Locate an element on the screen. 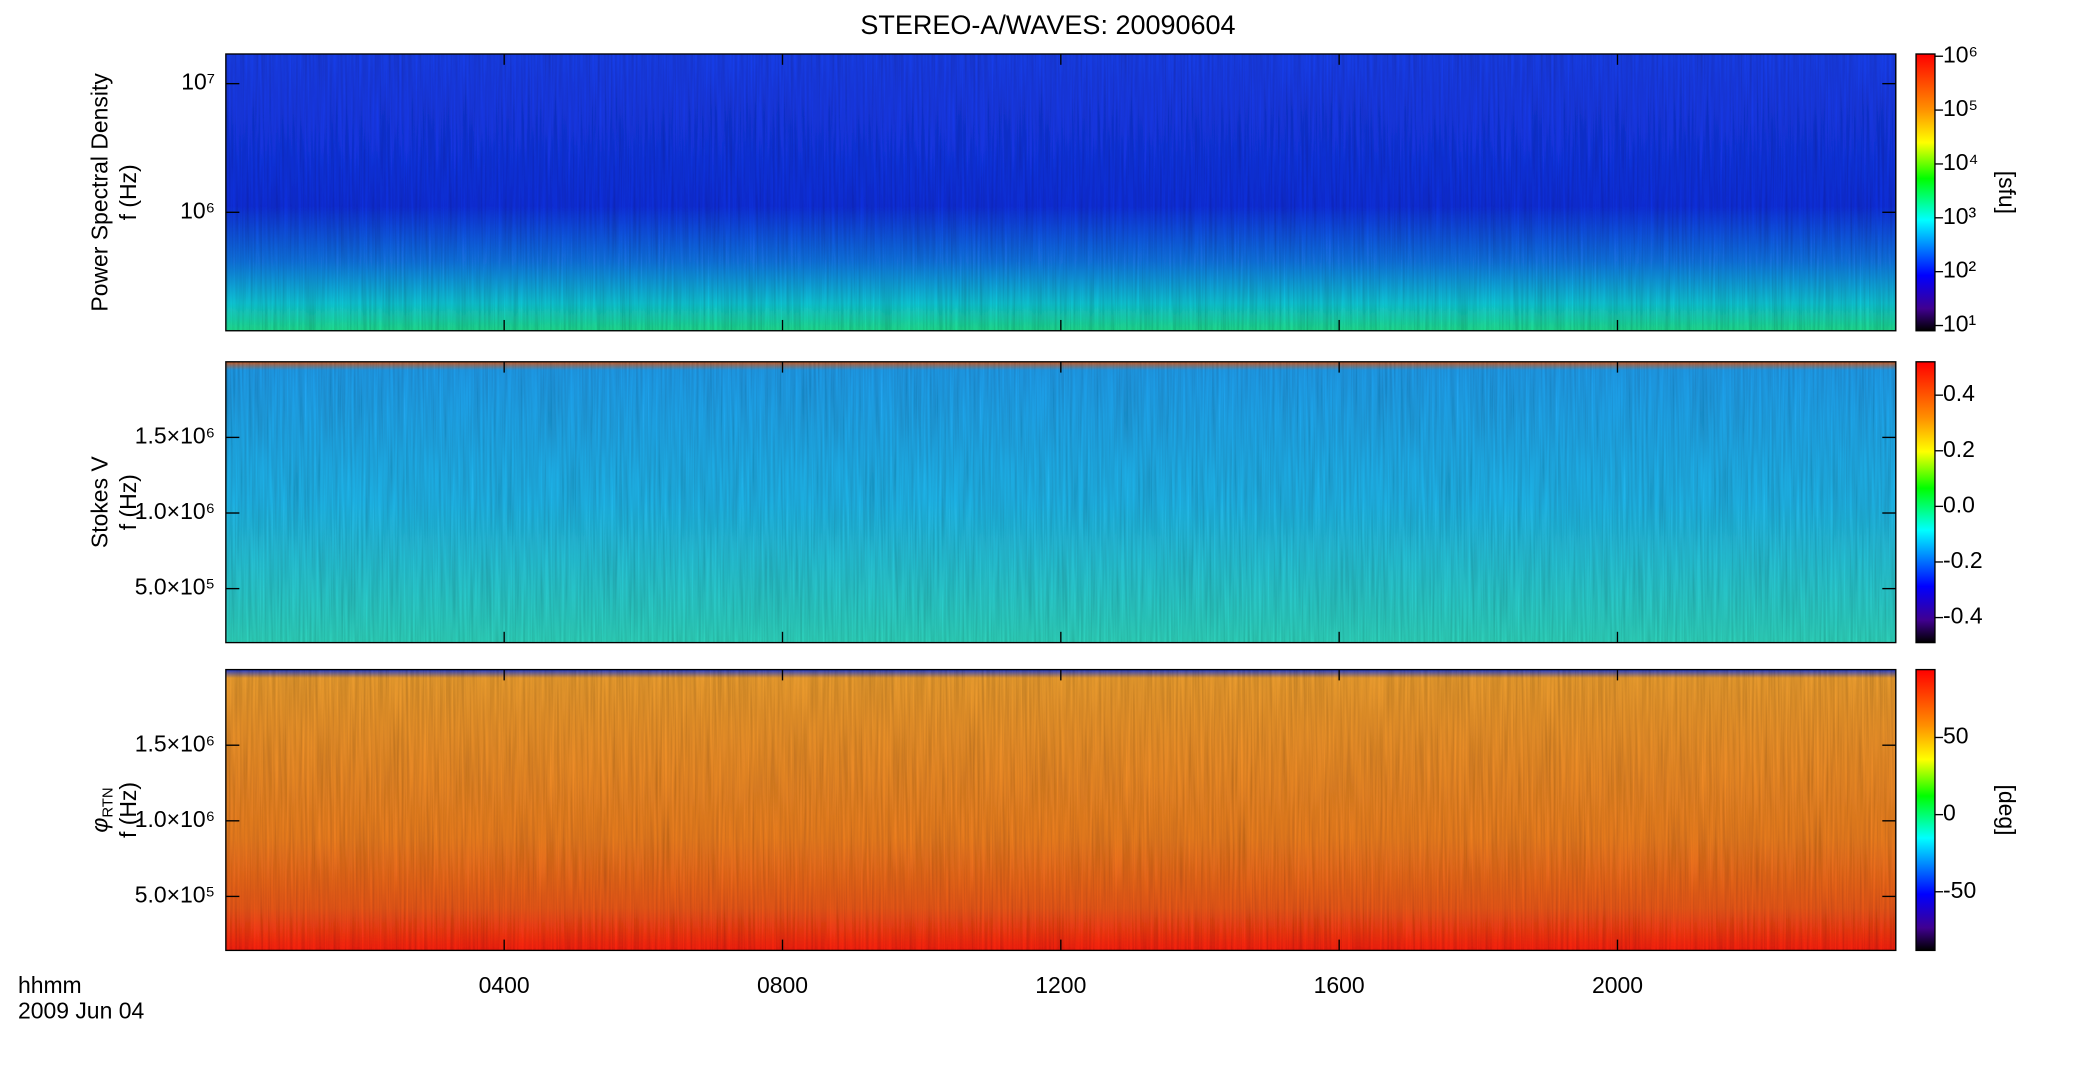  colorbar-tick-label: 10³ is located at coordinates (1960, 216).